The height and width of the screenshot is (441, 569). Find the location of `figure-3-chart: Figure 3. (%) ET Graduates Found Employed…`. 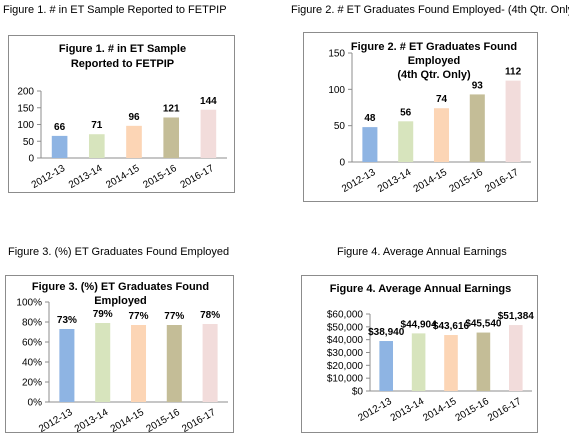

figure-3-chart: Figure 3. (%) ET Graduates Found Employed… is located at coordinates (119, 354).